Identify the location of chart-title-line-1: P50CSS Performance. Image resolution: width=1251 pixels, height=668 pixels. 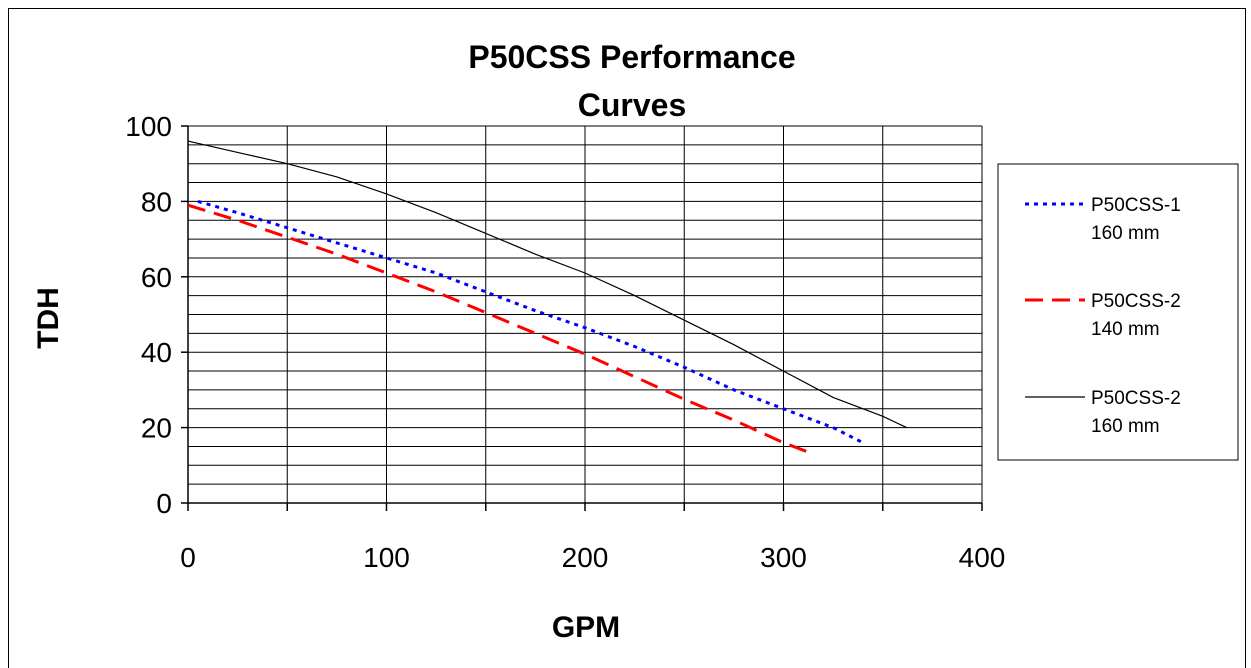
(631, 57).